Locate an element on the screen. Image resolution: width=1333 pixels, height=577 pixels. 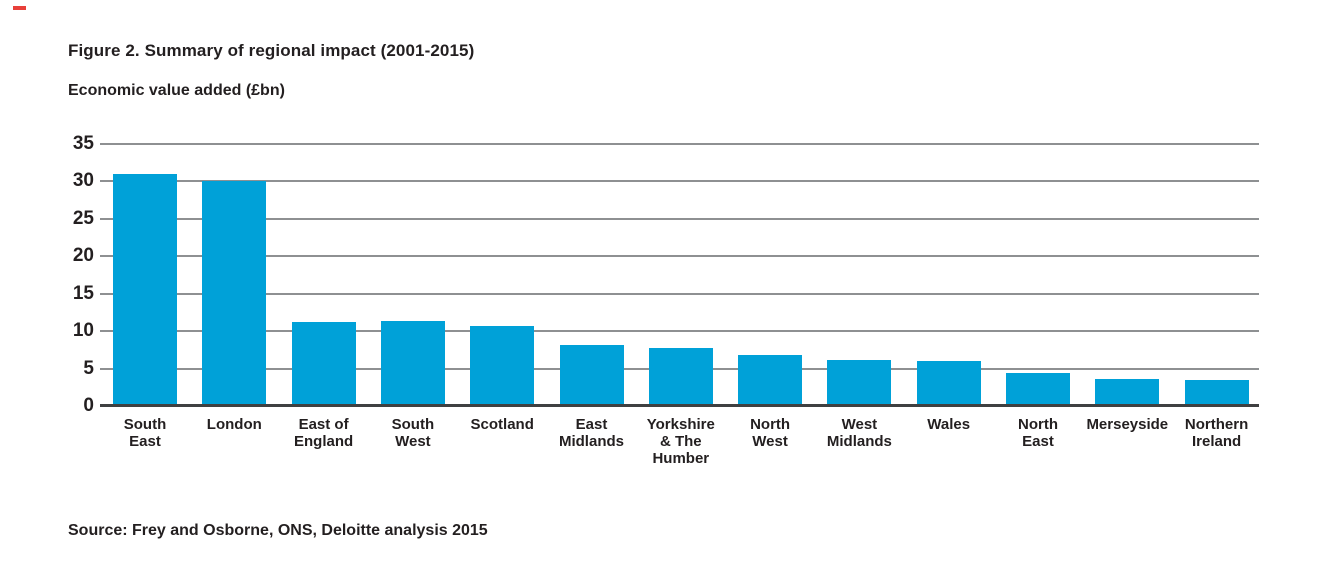
figure-subtitle-y-axis-unit: Economic value added (£bn) is located at coordinates (176, 90).